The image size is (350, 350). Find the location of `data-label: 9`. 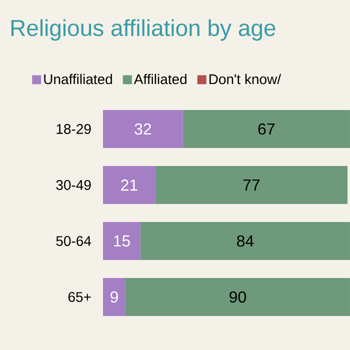

data-label: 9 is located at coordinates (114, 297).